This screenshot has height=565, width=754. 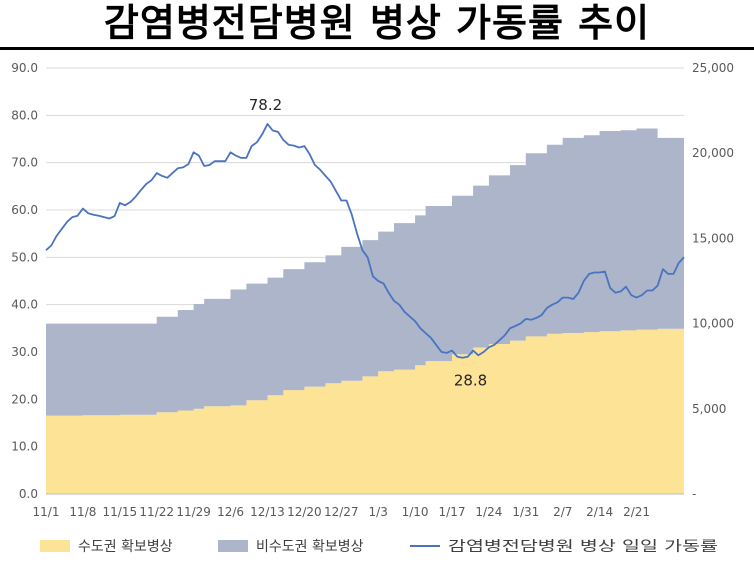 I want to click on data-label: 78.2, so click(x=265, y=105).